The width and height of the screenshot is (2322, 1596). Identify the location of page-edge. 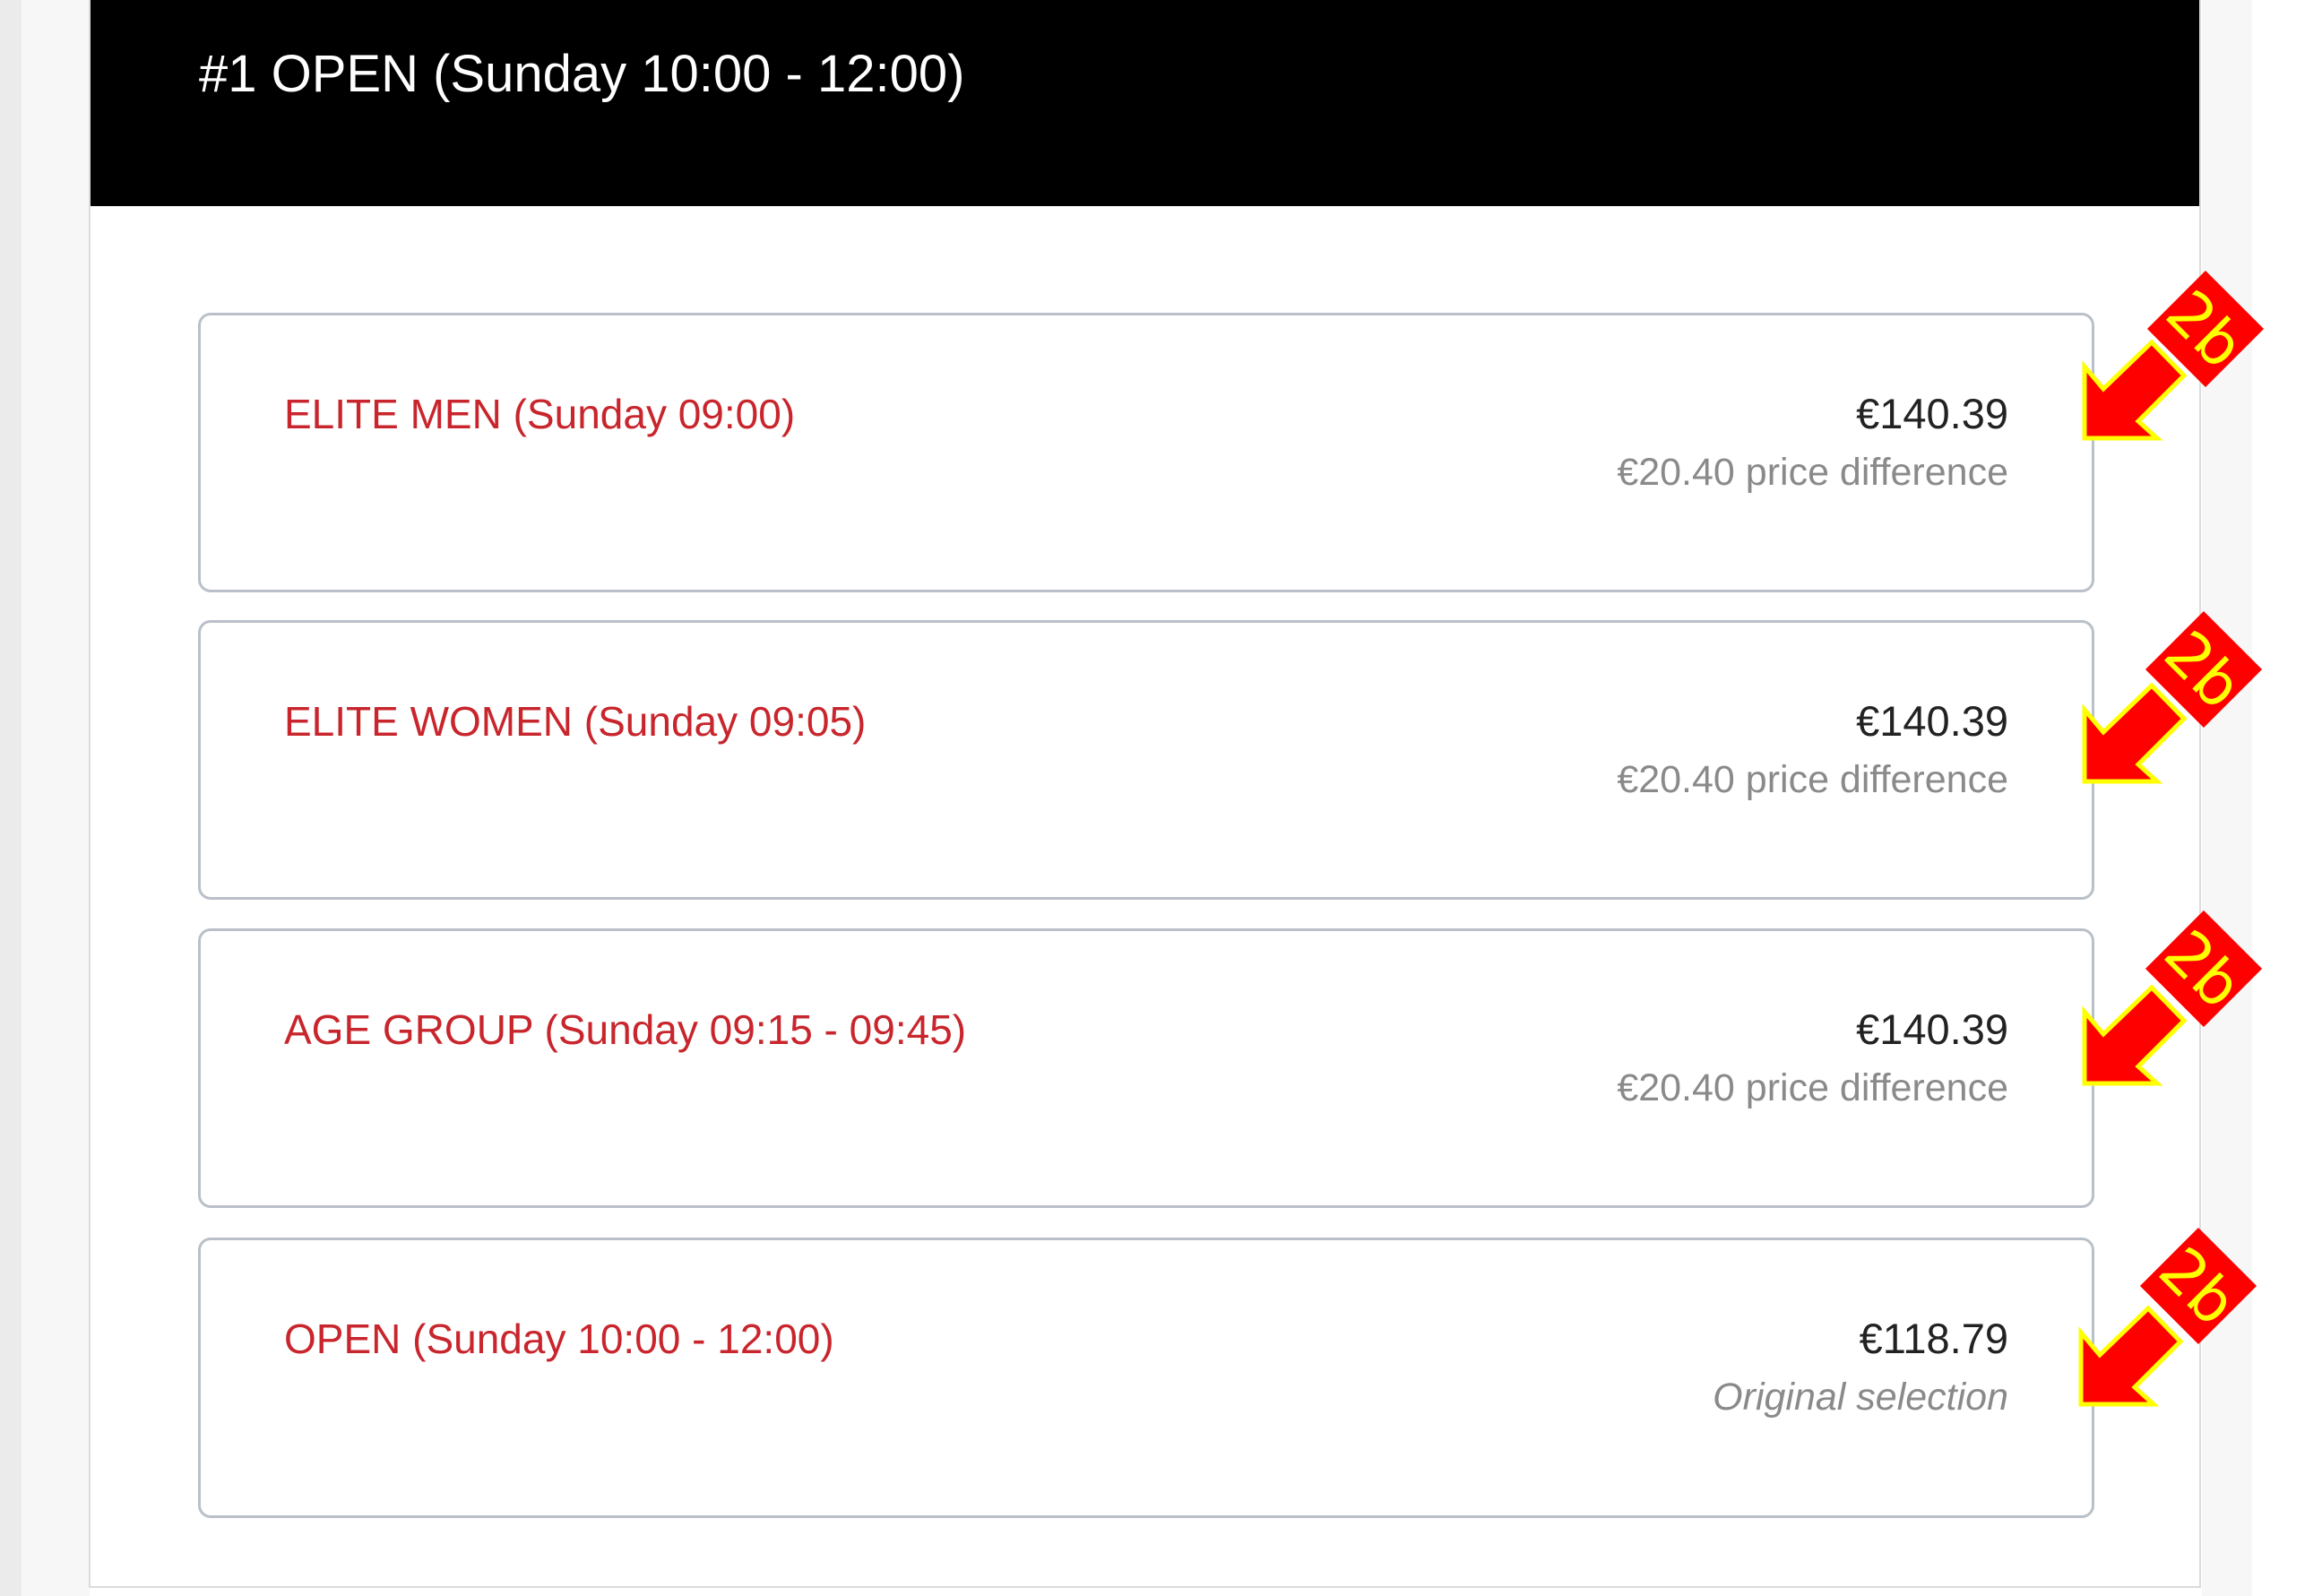
(11, 798).